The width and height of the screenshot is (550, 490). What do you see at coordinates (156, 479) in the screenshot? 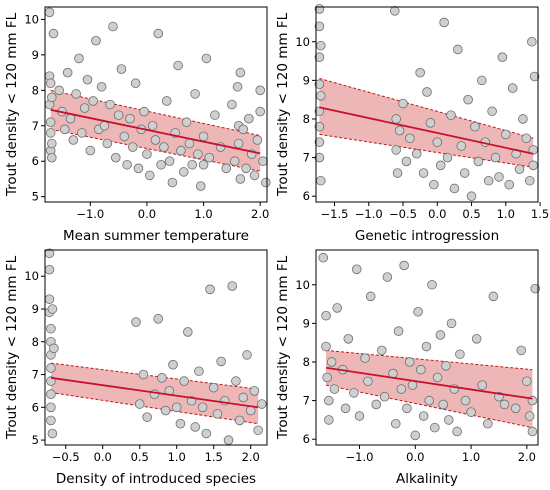
I see `x-axis-label: Density of introduced species` at bounding box center [156, 479].